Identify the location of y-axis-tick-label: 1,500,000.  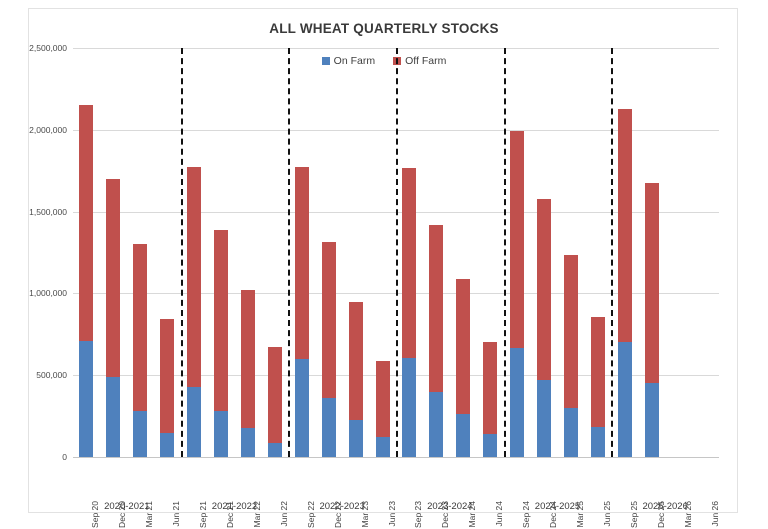
(48, 211).